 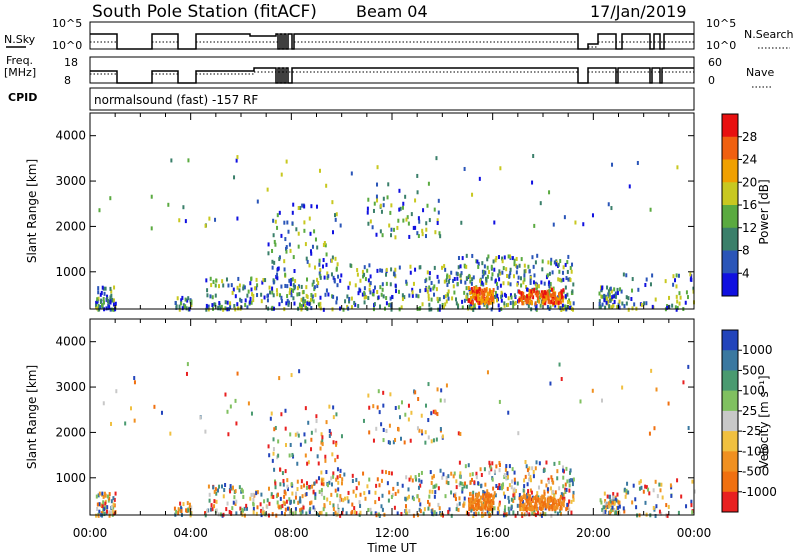 What do you see at coordinates (392, 44) in the screenshot?
I see `nsearch-dots` at bounding box center [392, 44].